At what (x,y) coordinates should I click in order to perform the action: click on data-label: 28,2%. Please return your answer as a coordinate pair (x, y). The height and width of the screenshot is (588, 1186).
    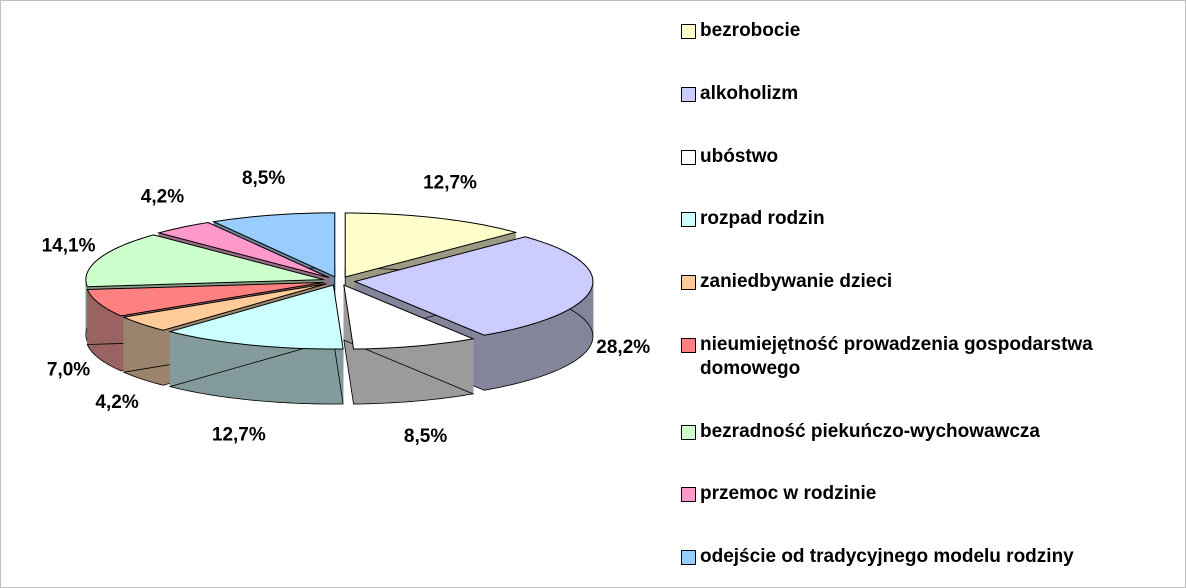
    Looking at the image, I should click on (623, 347).